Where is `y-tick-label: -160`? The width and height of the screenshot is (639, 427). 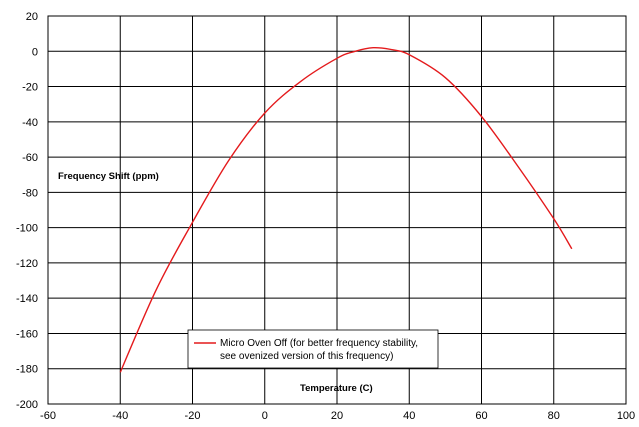
y-tick-label: -160 is located at coordinates (27, 334).